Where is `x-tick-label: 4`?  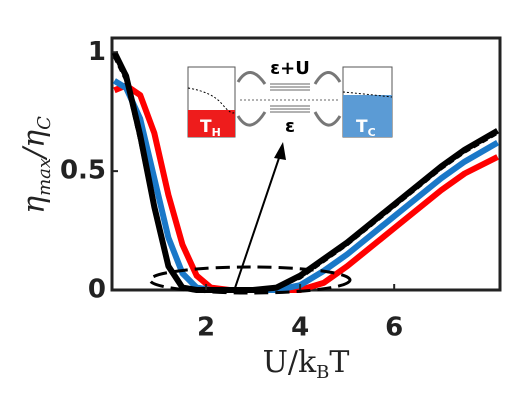
x-tick-label: 4 is located at coordinates (300, 328).